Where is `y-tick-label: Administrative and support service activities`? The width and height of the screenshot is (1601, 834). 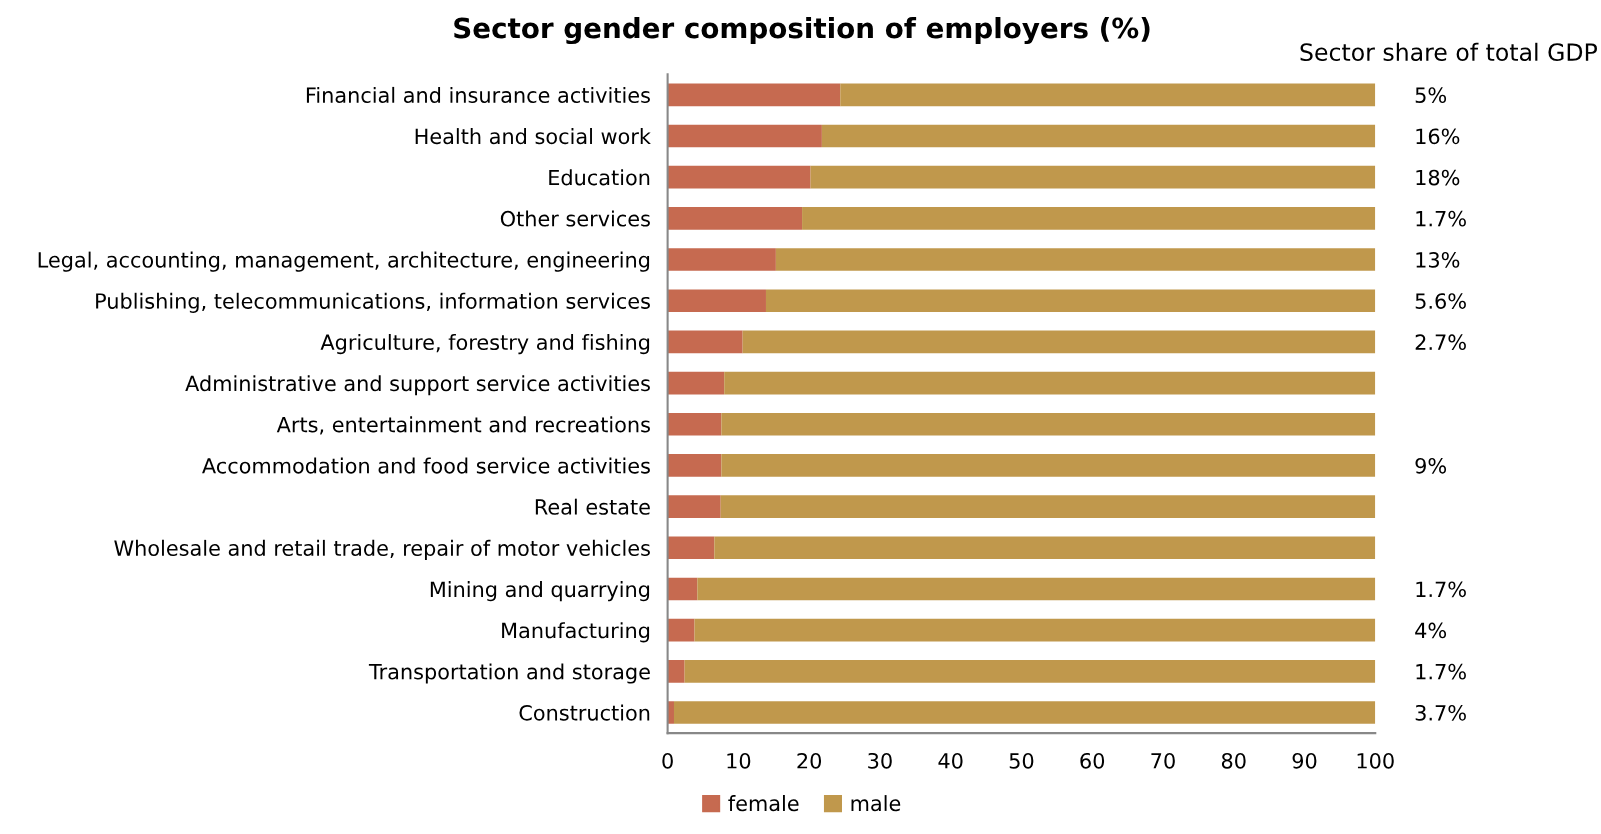 y-tick-label: Administrative and support service activities is located at coordinates (417, 385).